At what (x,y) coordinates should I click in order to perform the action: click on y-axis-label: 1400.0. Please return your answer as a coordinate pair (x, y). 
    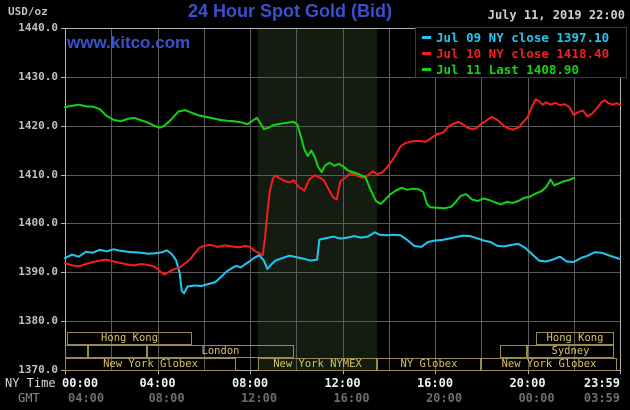
    Looking at the image, I should click on (38, 223).